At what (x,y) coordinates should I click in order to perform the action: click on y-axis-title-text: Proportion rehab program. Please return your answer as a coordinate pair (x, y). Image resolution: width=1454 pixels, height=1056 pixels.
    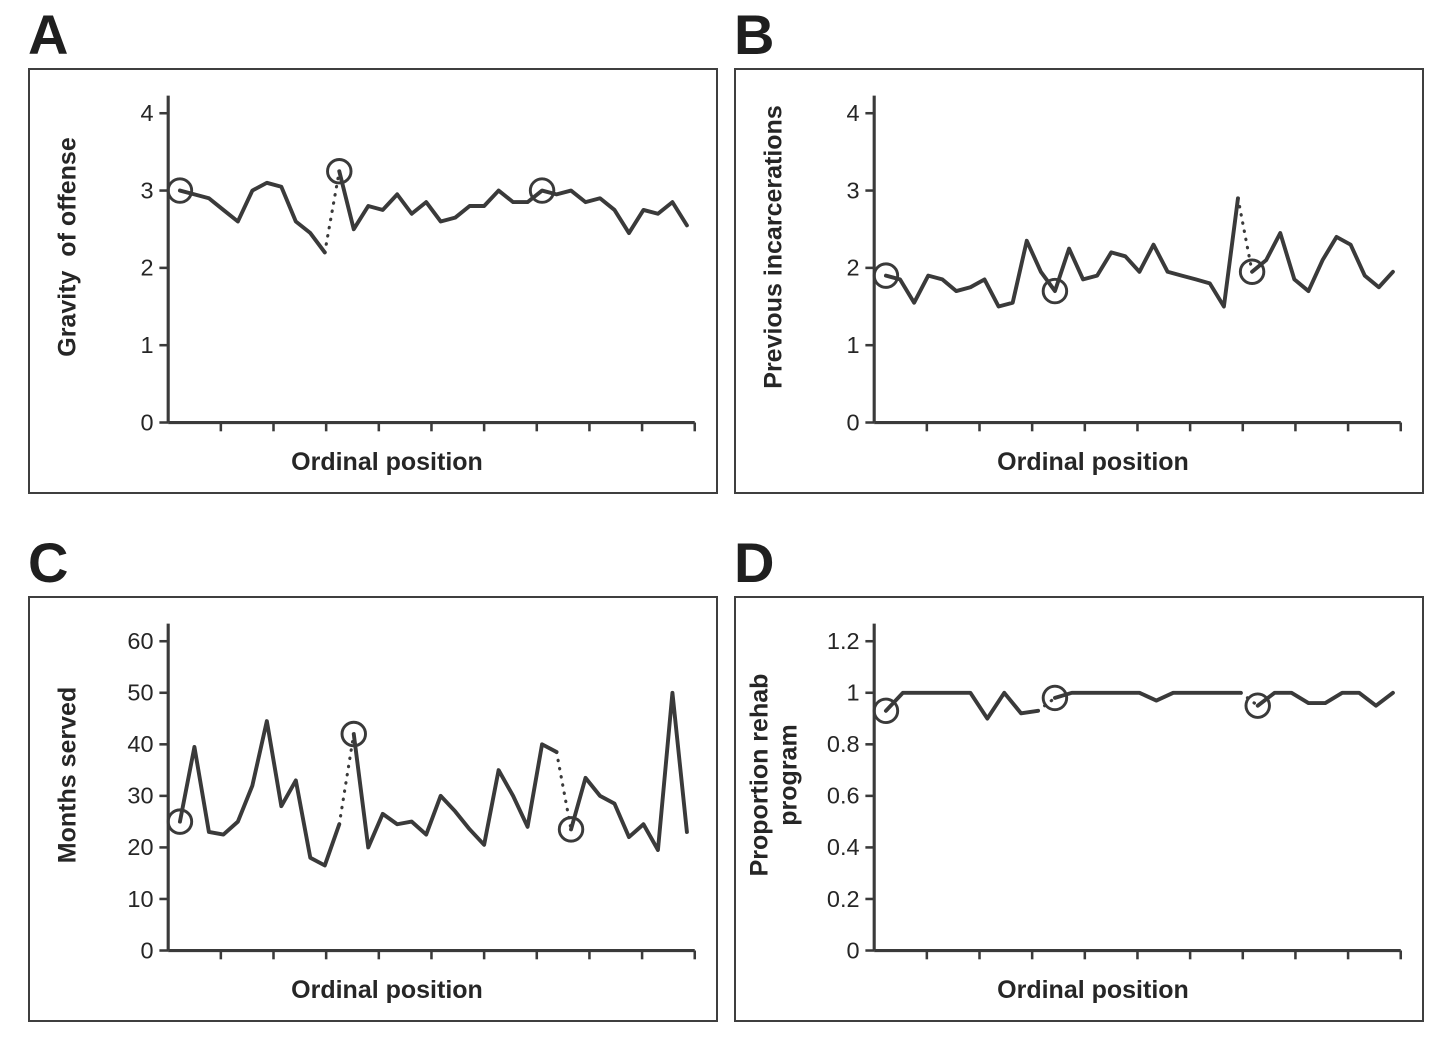
    Looking at the image, I should click on (773, 775).